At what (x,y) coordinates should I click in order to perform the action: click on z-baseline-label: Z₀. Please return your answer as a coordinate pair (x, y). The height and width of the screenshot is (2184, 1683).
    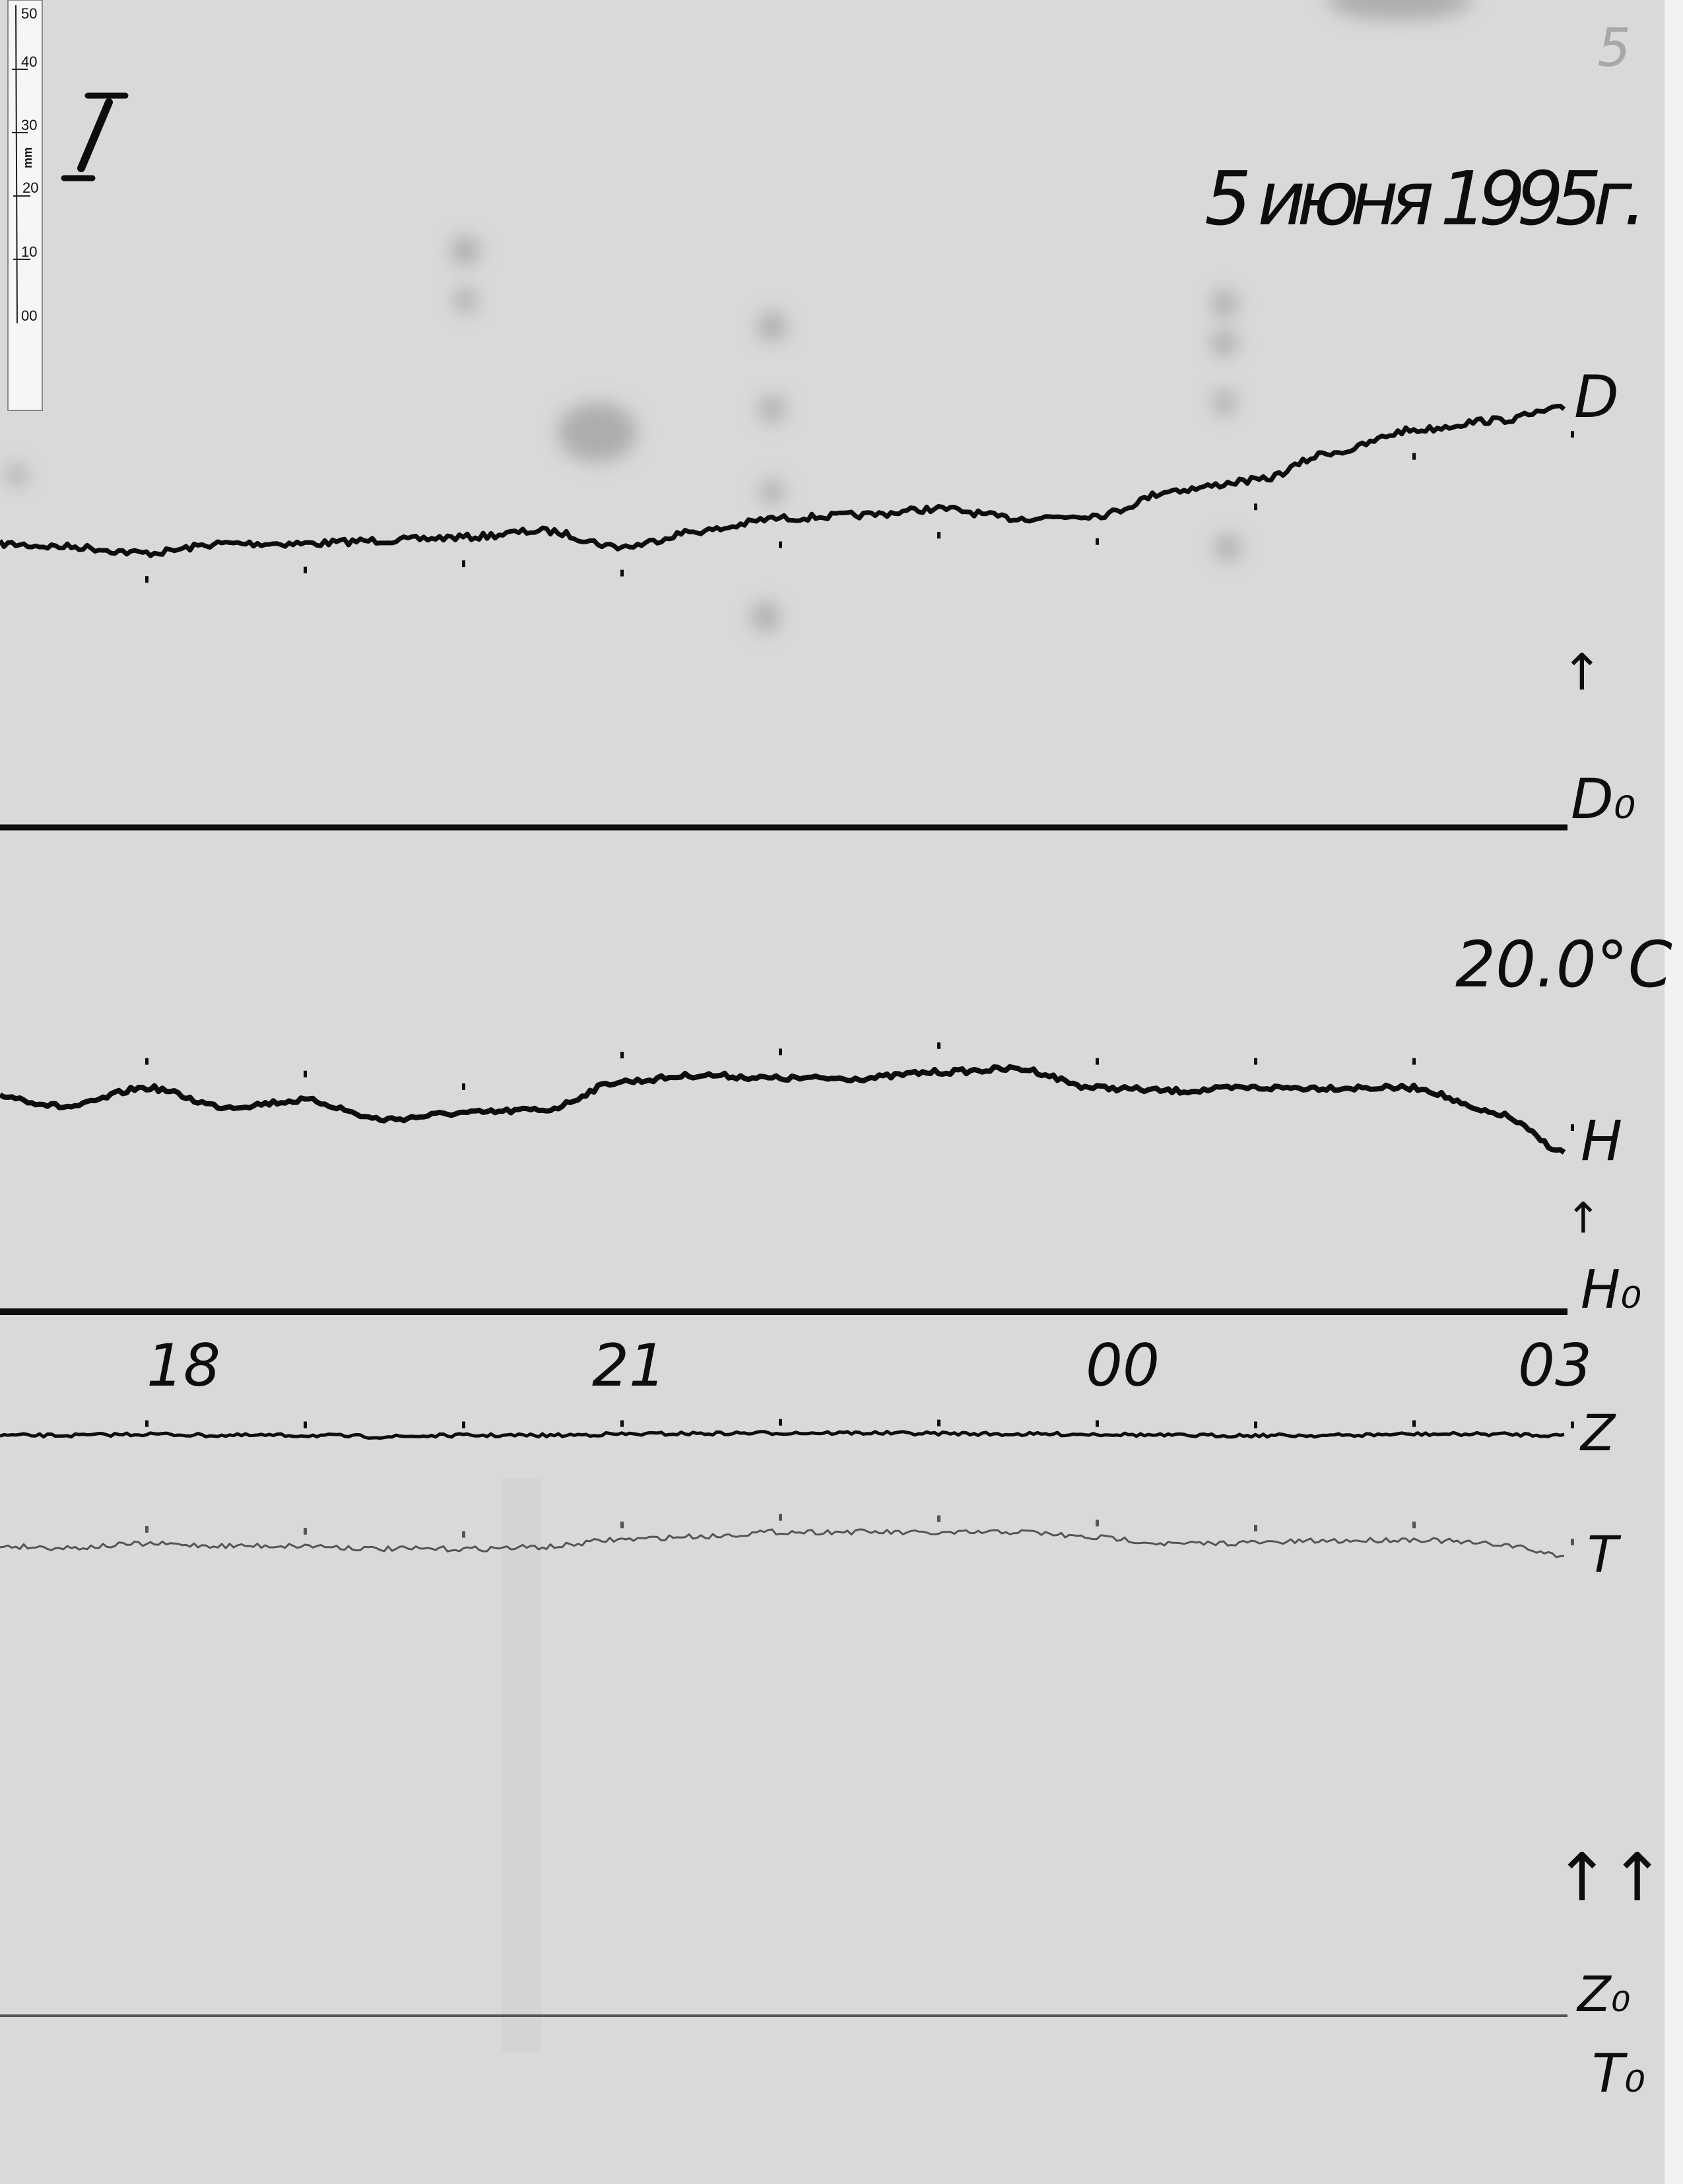
    Looking at the image, I should click on (1603, 1994).